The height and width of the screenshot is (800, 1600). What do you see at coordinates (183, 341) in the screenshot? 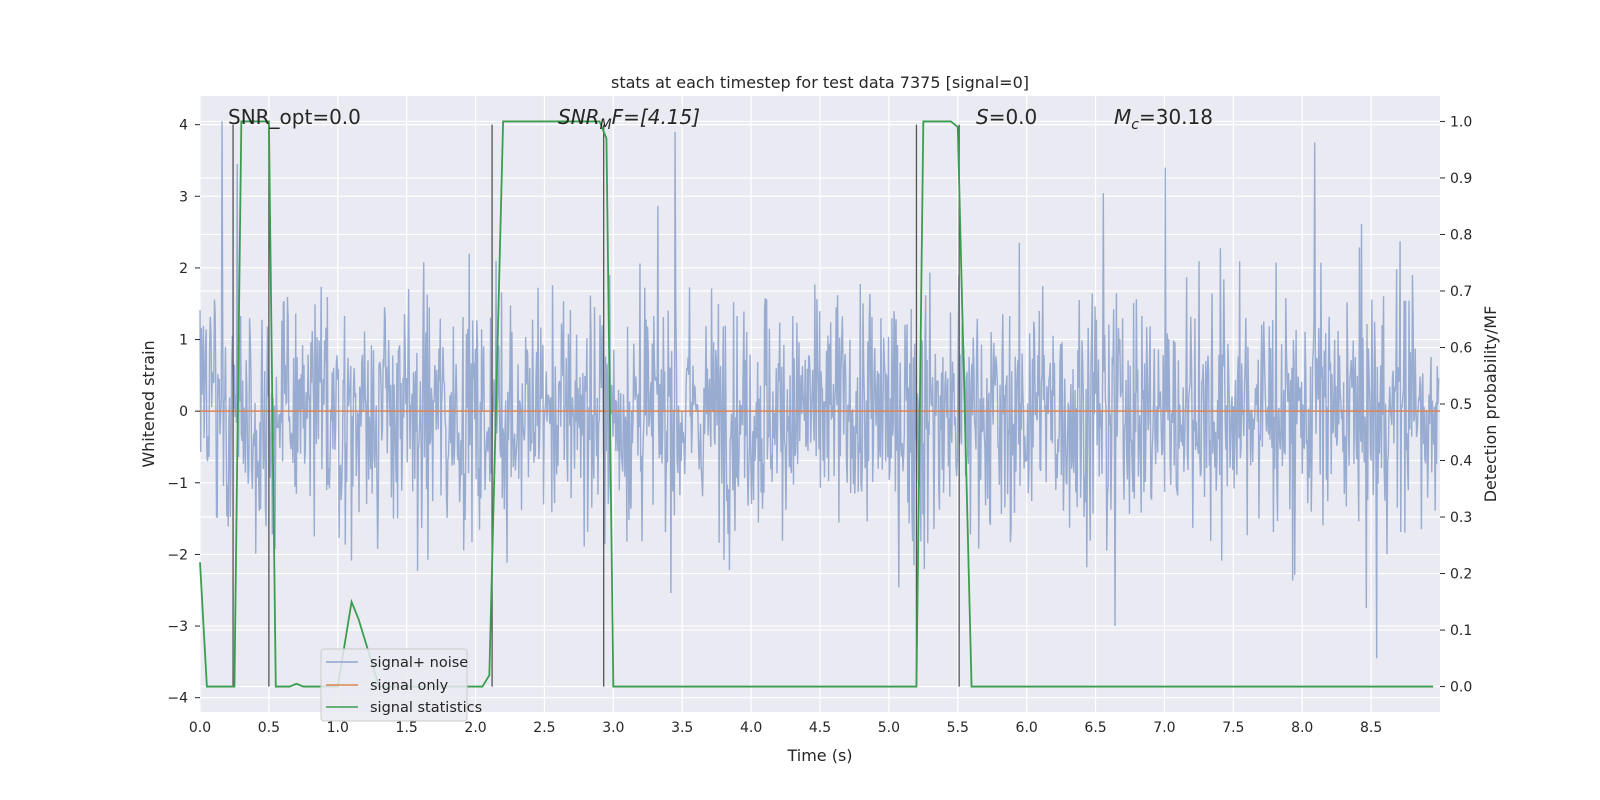
I see `y-left-tick-label: 1` at bounding box center [183, 341].